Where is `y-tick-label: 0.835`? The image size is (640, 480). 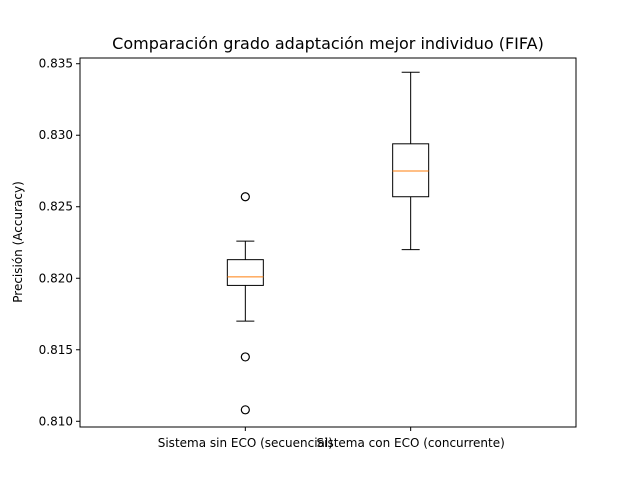
y-tick-label: 0.835 is located at coordinates (56, 64).